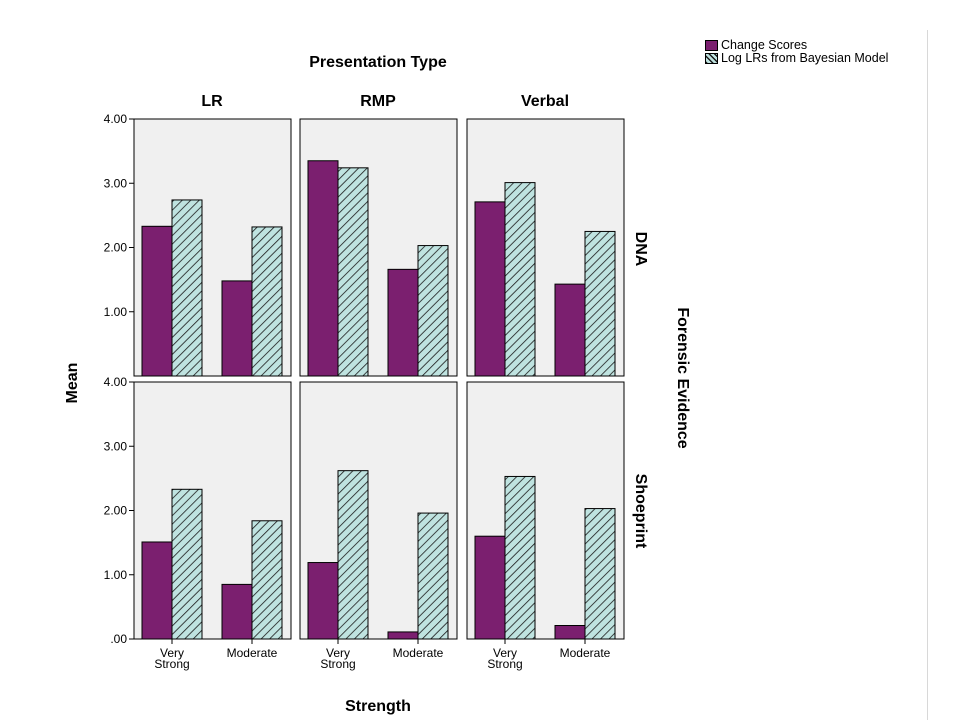 Image resolution: width=960 pixels, height=720 pixels. I want to click on swatch-log-lrs, so click(711, 58).